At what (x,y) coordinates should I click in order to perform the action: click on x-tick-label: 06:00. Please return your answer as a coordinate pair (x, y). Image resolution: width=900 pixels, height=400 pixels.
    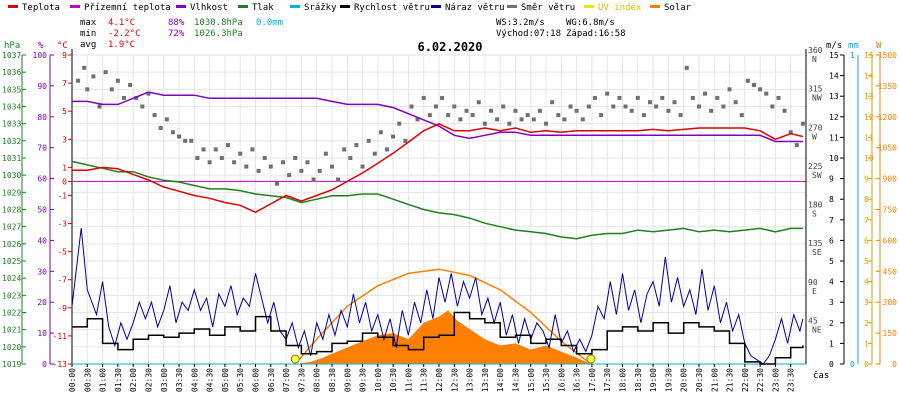
    Looking at the image, I should click on (256, 380).